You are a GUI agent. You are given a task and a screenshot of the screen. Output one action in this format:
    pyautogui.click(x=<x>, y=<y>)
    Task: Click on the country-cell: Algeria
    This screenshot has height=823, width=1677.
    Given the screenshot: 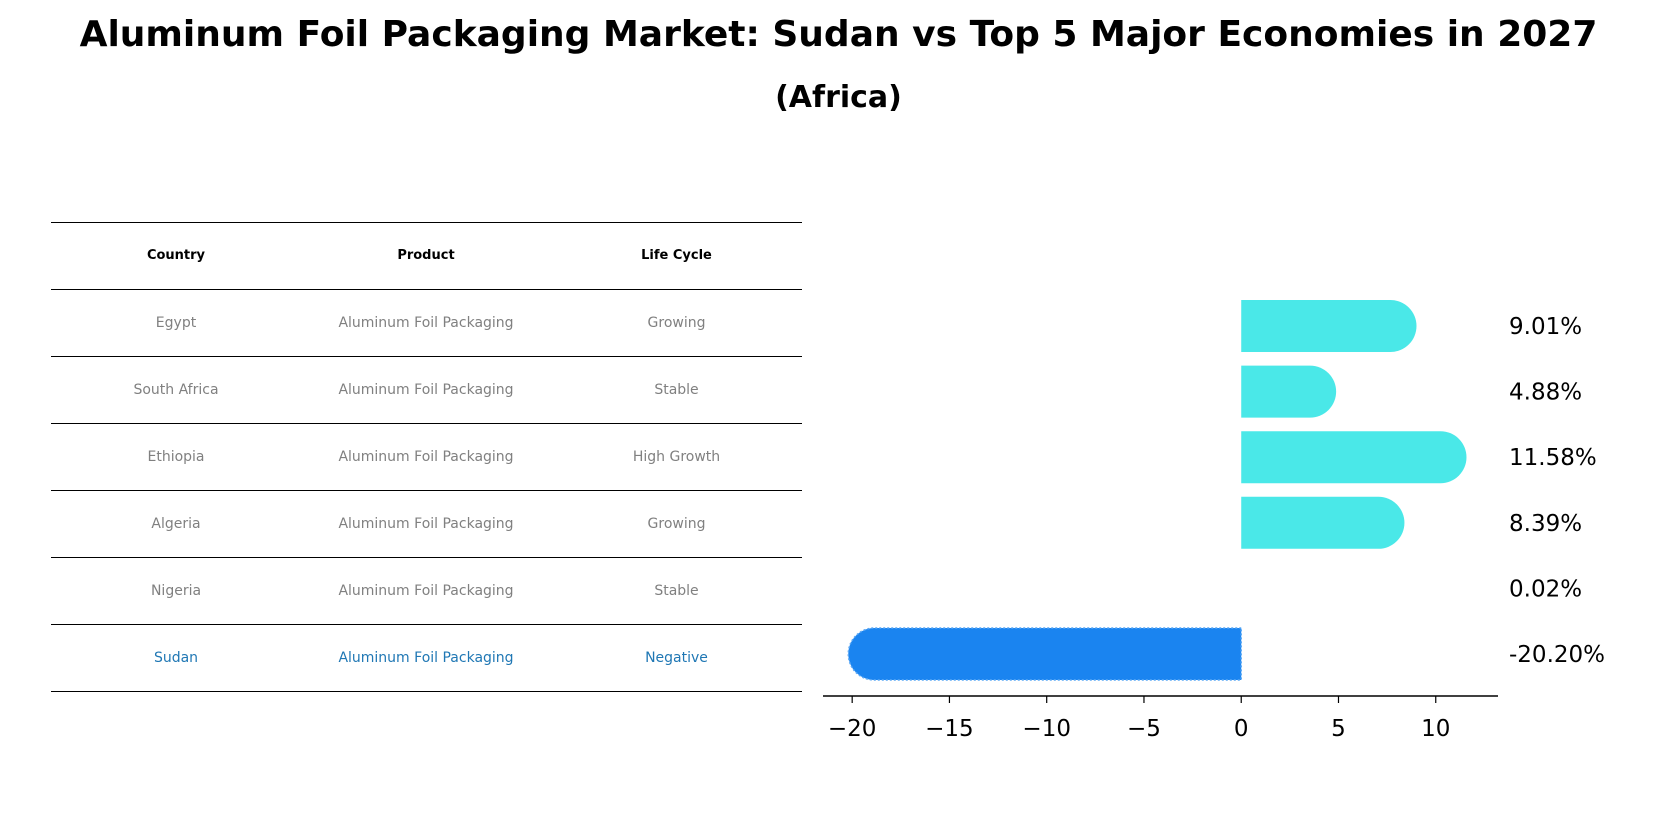 What is the action you would take?
    pyautogui.click(x=176, y=524)
    